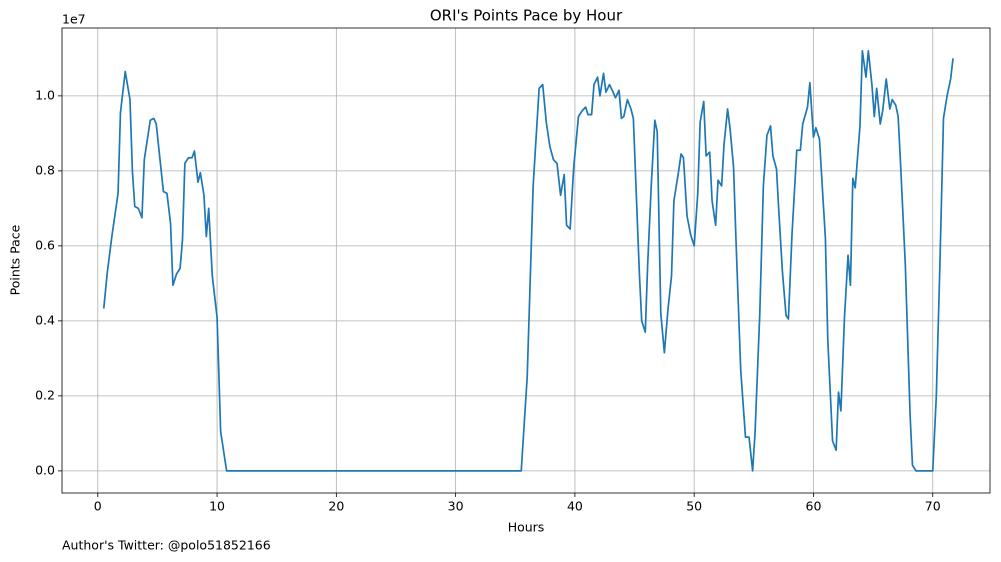 The height and width of the screenshot is (562, 1001). I want to click on x-axis-label: Hours, so click(526, 527).